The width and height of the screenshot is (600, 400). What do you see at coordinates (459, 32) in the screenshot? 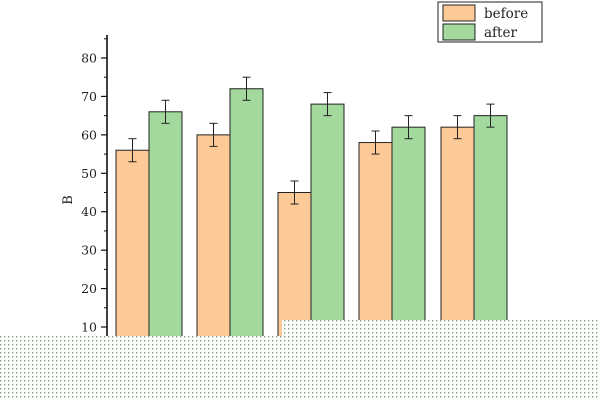
I see `legend-swatch-after` at bounding box center [459, 32].